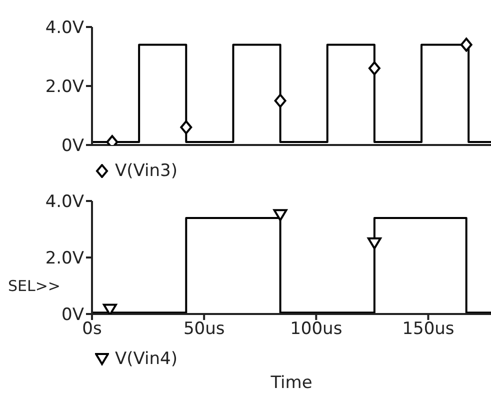 This screenshot has height=408, width=491. I want to click on legend-label: V(Vin4), so click(146, 359).